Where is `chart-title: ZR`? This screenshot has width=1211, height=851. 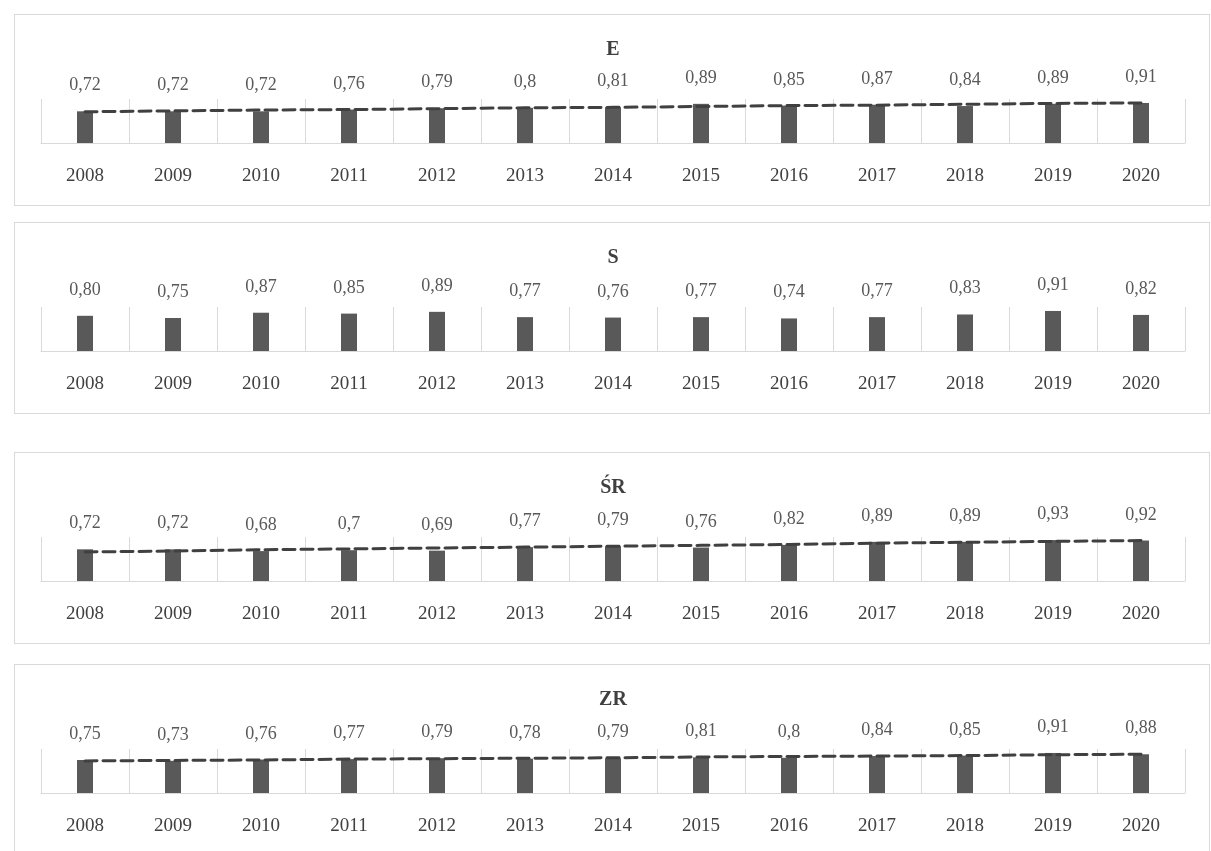 chart-title: ZR is located at coordinates (613, 698).